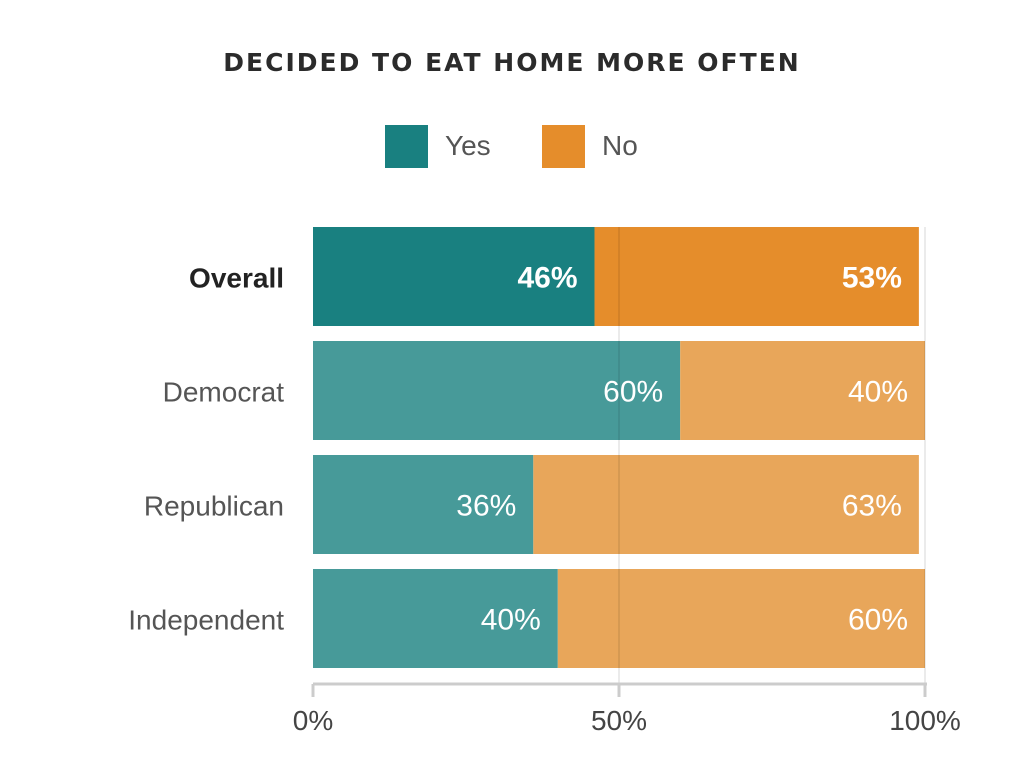 This screenshot has width=1024, height=784. Describe the element at coordinates (468, 145) in the screenshot. I see `legend-label-yes: Yes` at that location.